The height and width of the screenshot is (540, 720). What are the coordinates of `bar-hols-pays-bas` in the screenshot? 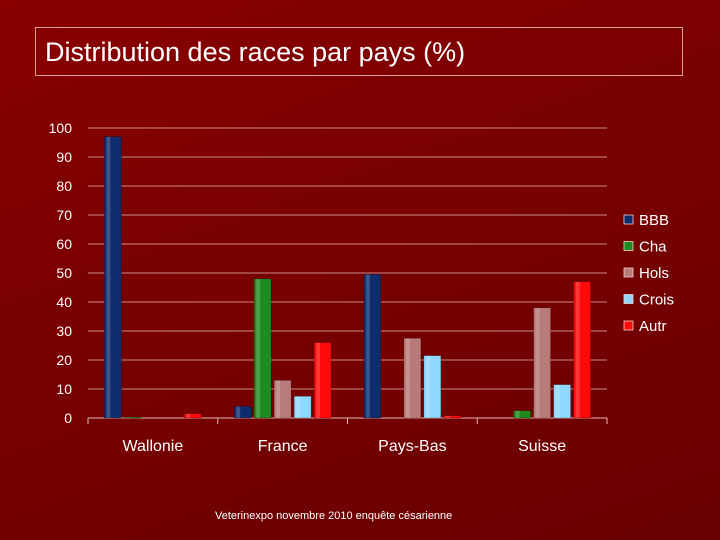 It's located at (412, 378).